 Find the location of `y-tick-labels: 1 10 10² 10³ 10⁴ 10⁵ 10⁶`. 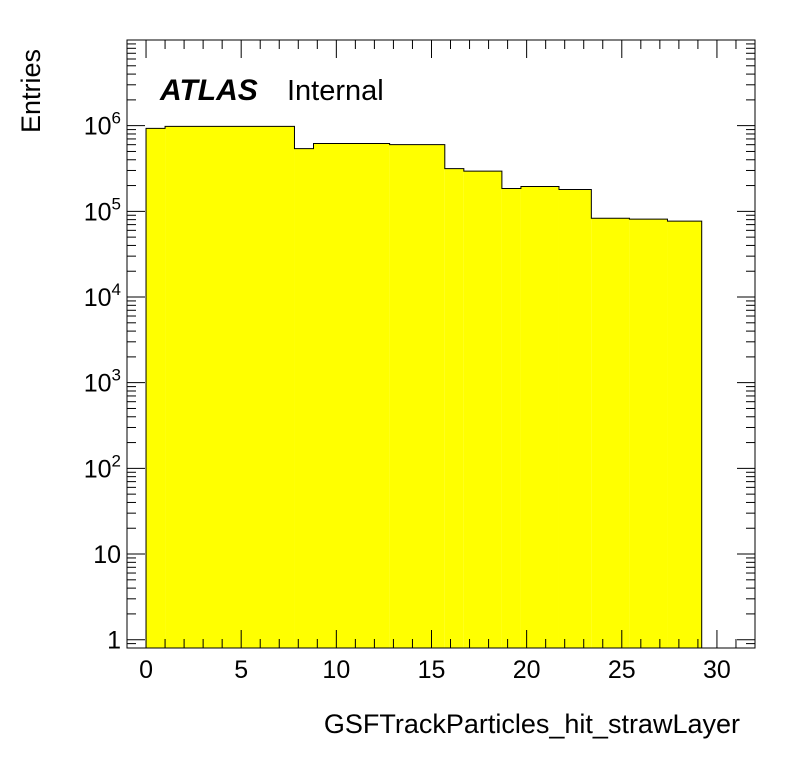

y-tick-labels: 1 10 10² 10³ 10⁴ 10⁵ 10⁶ is located at coordinates (102, 382).